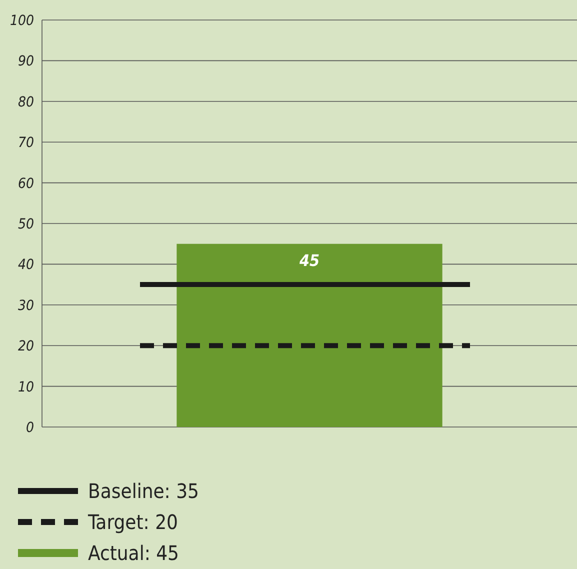 This screenshot has width=577, height=569. Describe the element at coordinates (26, 102) in the screenshot. I see `y-tick-label: 80` at that location.